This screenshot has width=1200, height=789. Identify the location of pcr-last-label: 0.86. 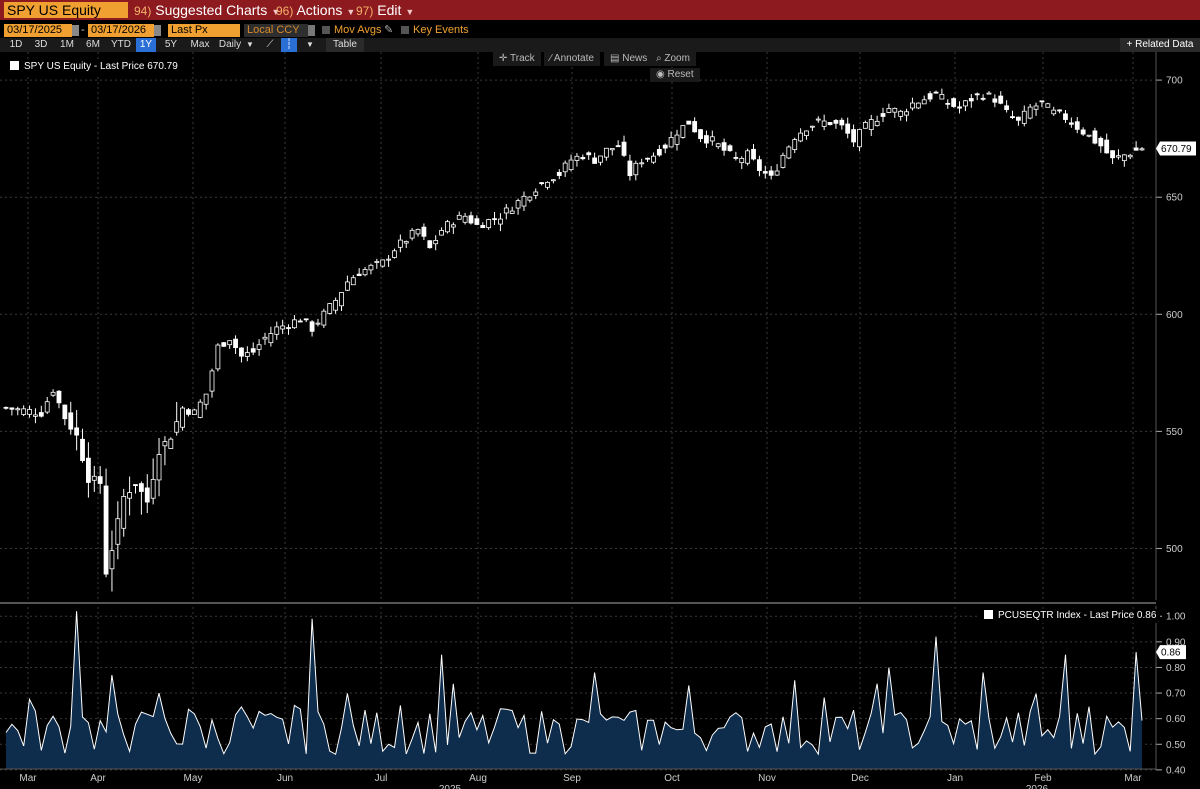
(1171, 653).